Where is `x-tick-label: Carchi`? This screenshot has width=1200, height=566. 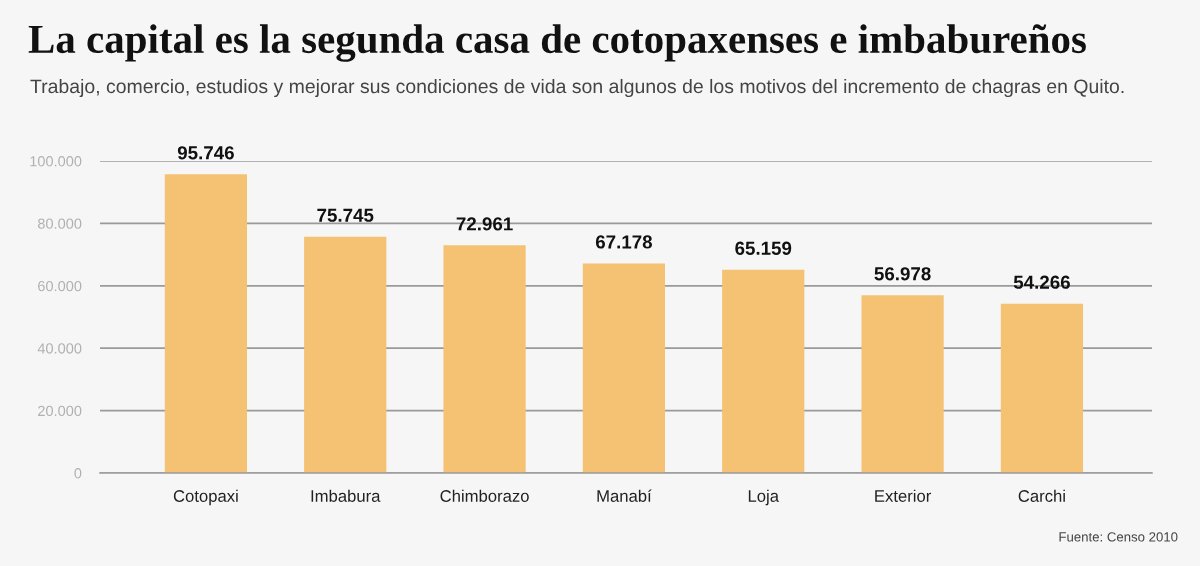
x-tick-label: Carchi is located at coordinates (1041, 495).